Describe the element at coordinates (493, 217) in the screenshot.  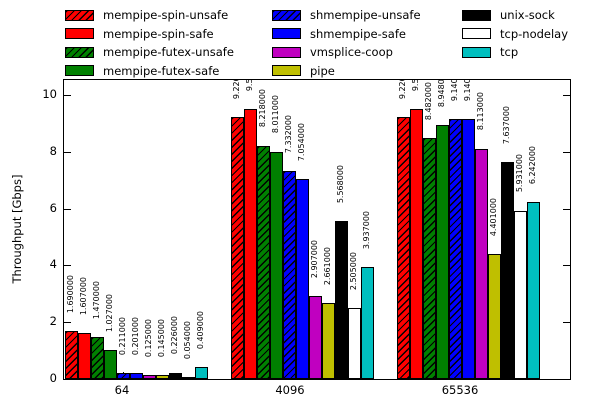
I see `bar-value-label-pipe-65536: 4.401000` at that location.